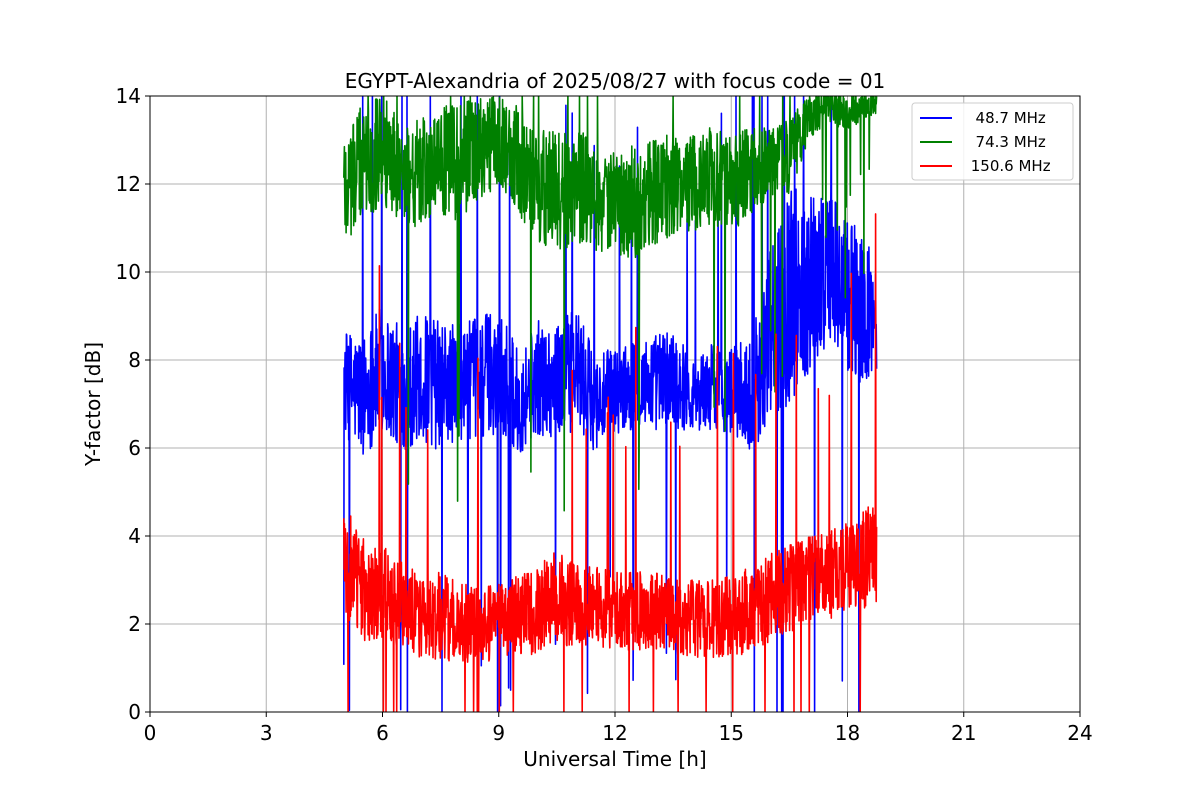 Image resolution: width=1200 pixels, height=800 pixels. I want to click on x-tick-label: 18, so click(847, 733).